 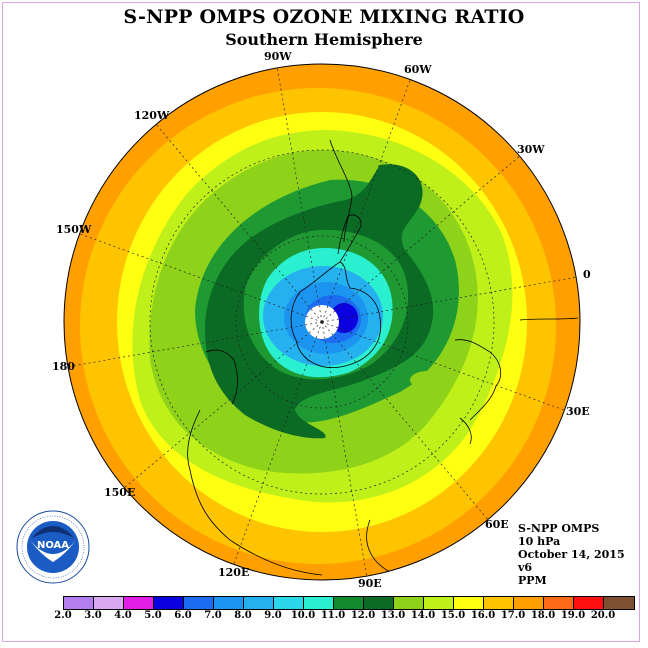 I want to click on lon-label-60w: 60W, so click(x=418, y=69).